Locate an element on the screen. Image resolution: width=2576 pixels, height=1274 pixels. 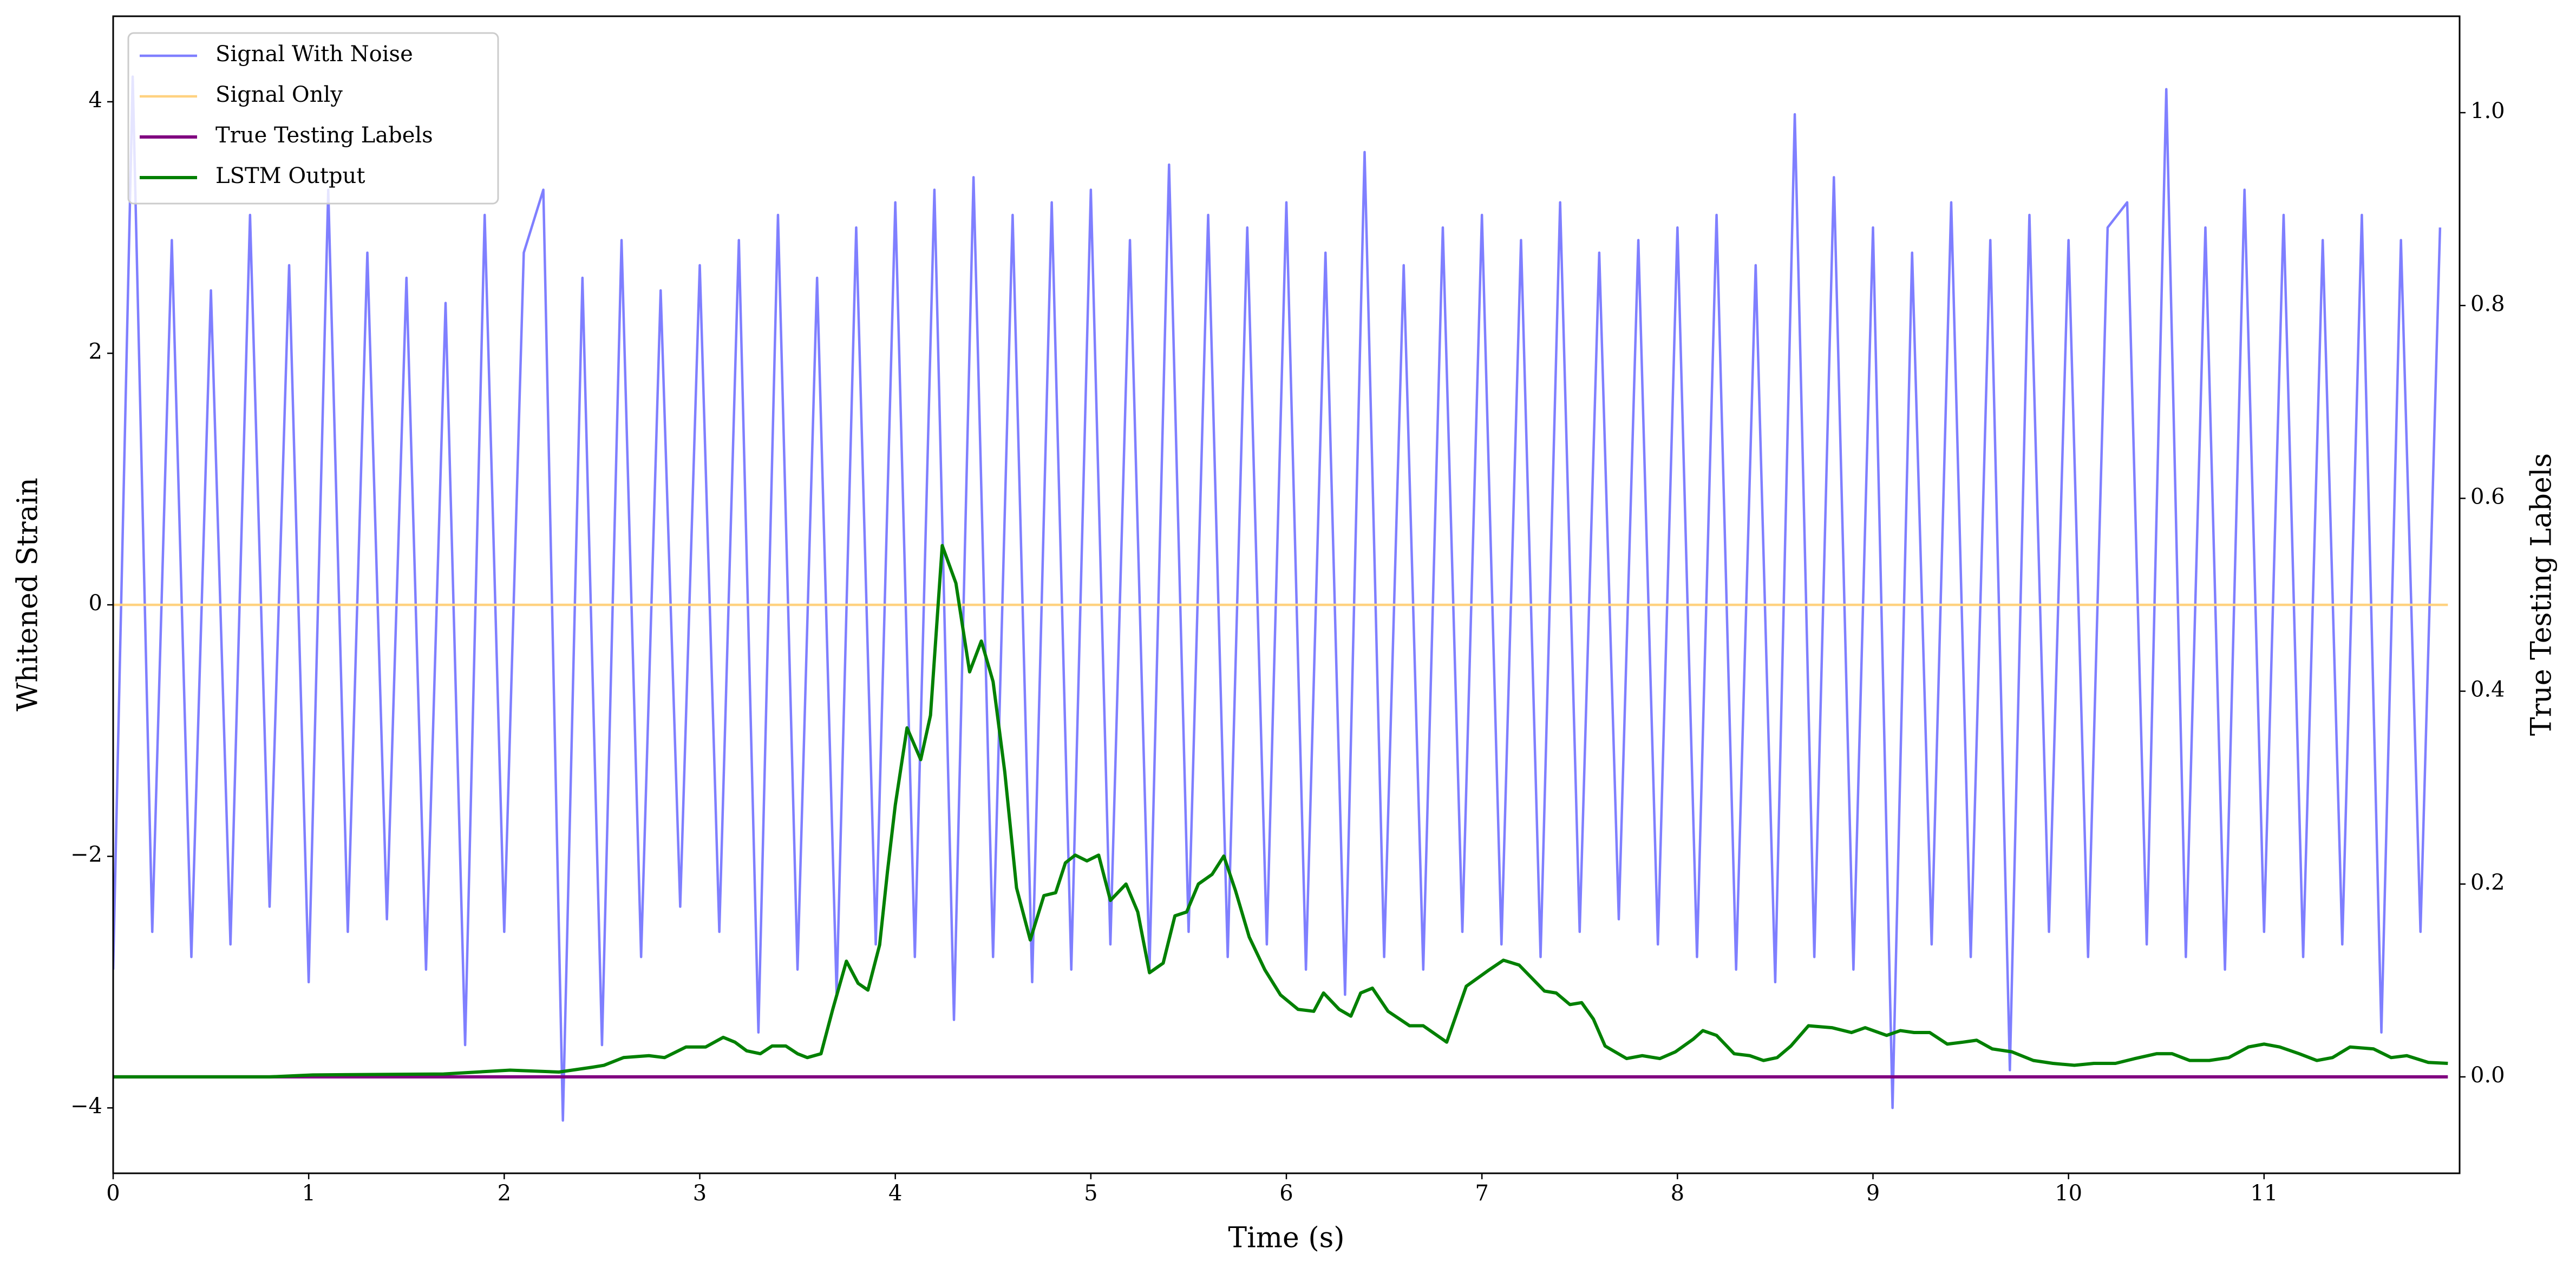
legend-label: Signal With Noise is located at coordinates (314, 54).